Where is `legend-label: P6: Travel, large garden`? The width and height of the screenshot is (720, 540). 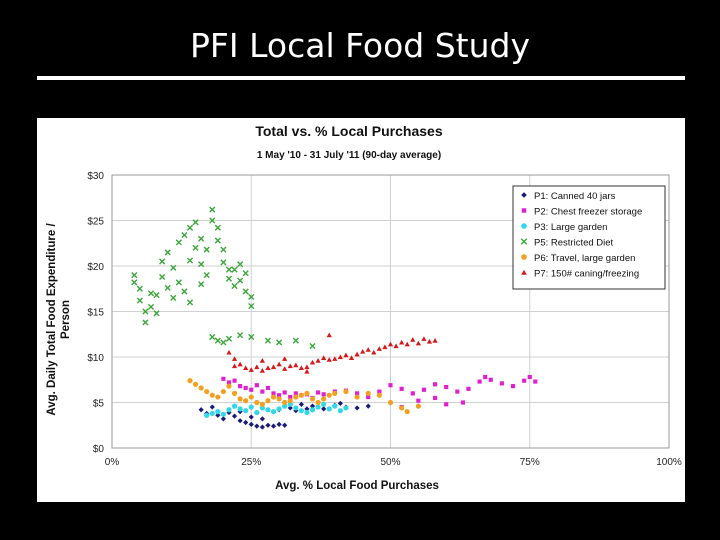 legend-label: P6: Travel, large garden is located at coordinates (584, 258).